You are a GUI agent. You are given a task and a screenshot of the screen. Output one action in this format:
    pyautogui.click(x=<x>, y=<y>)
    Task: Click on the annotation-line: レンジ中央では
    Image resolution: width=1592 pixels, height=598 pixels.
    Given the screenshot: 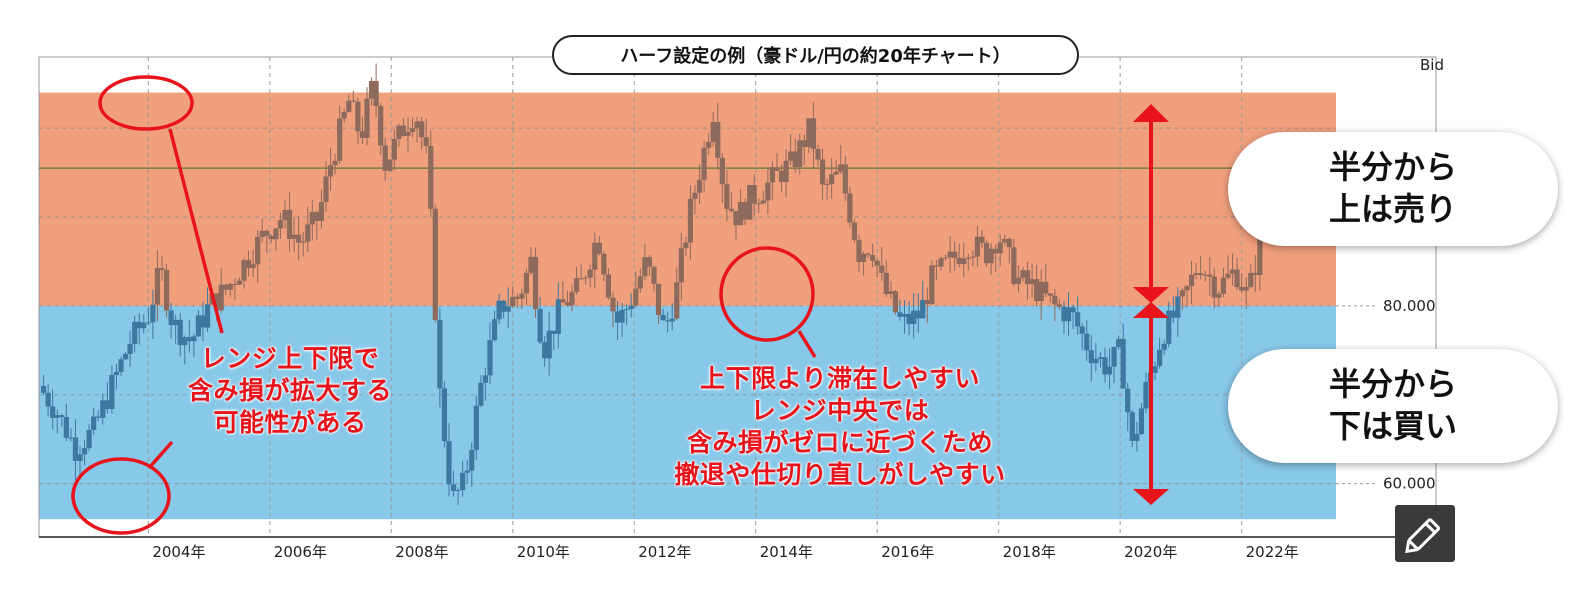 What is the action you would take?
    pyautogui.click(x=840, y=410)
    